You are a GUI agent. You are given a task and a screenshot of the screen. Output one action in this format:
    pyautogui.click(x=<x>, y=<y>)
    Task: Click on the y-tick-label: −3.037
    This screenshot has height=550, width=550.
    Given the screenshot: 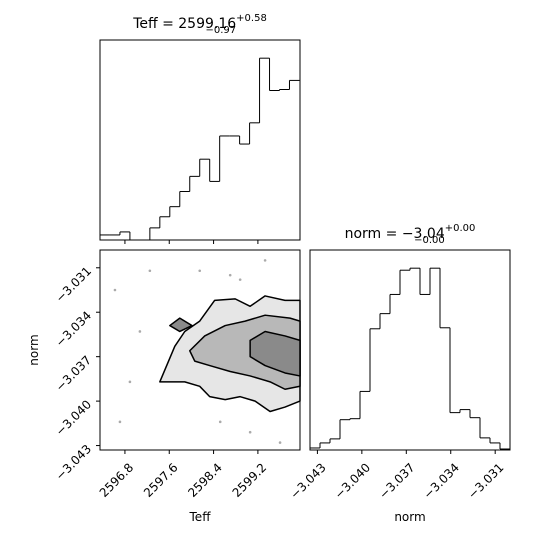 What is the action you would take?
    pyautogui.click(x=73, y=373)
    